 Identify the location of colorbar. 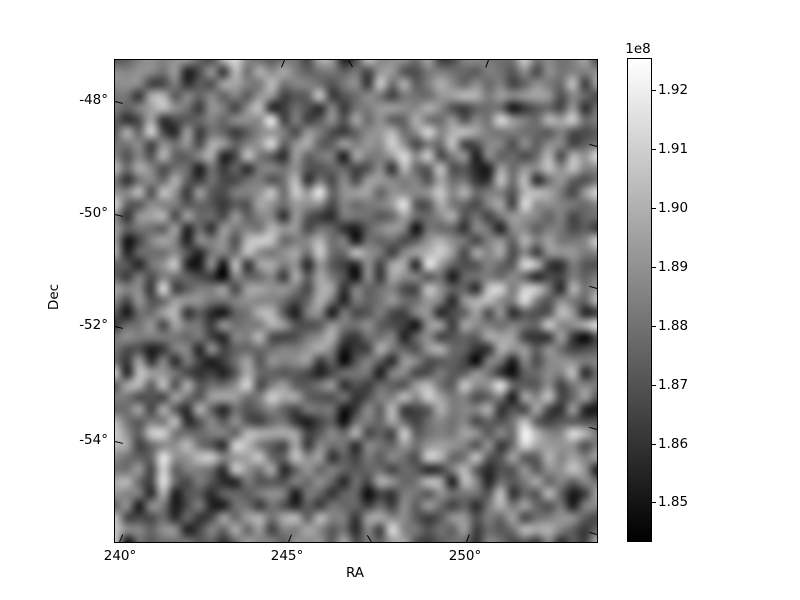
(639, 300).